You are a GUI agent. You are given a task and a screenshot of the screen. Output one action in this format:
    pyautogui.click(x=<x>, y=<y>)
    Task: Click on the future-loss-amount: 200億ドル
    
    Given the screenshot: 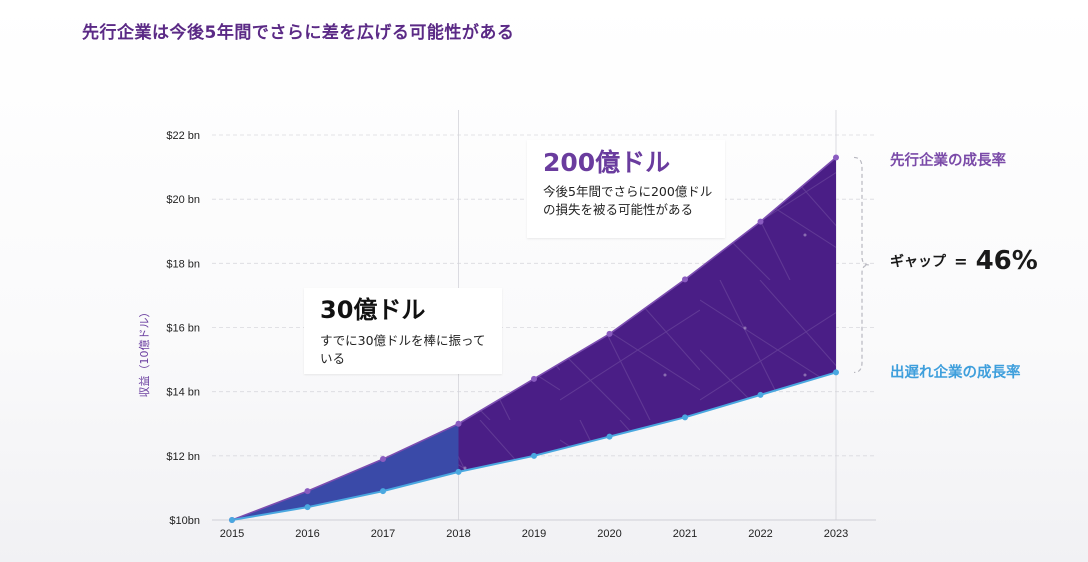 What is the action you would take?
    pyautogui.click(x=607, y=162)
    